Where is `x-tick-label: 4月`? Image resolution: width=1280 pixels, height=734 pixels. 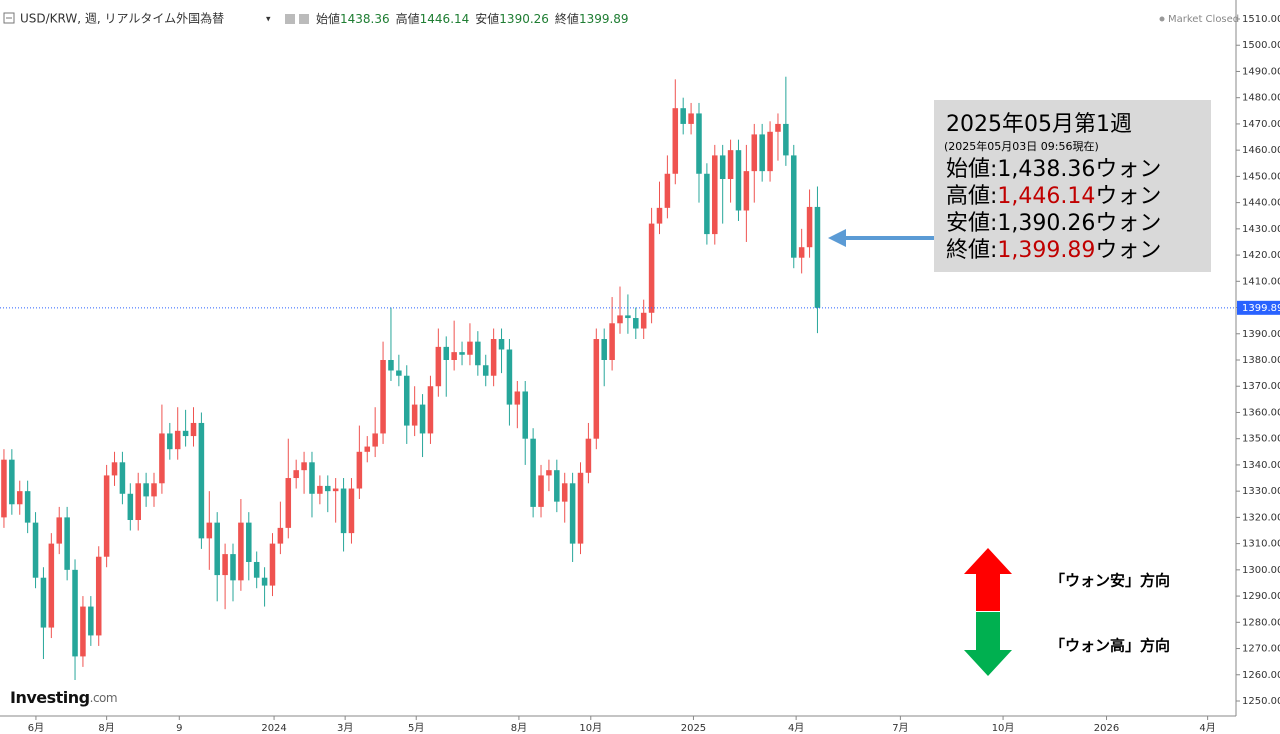
x-tick-label: 4月 is located at coordinates (796, 728).